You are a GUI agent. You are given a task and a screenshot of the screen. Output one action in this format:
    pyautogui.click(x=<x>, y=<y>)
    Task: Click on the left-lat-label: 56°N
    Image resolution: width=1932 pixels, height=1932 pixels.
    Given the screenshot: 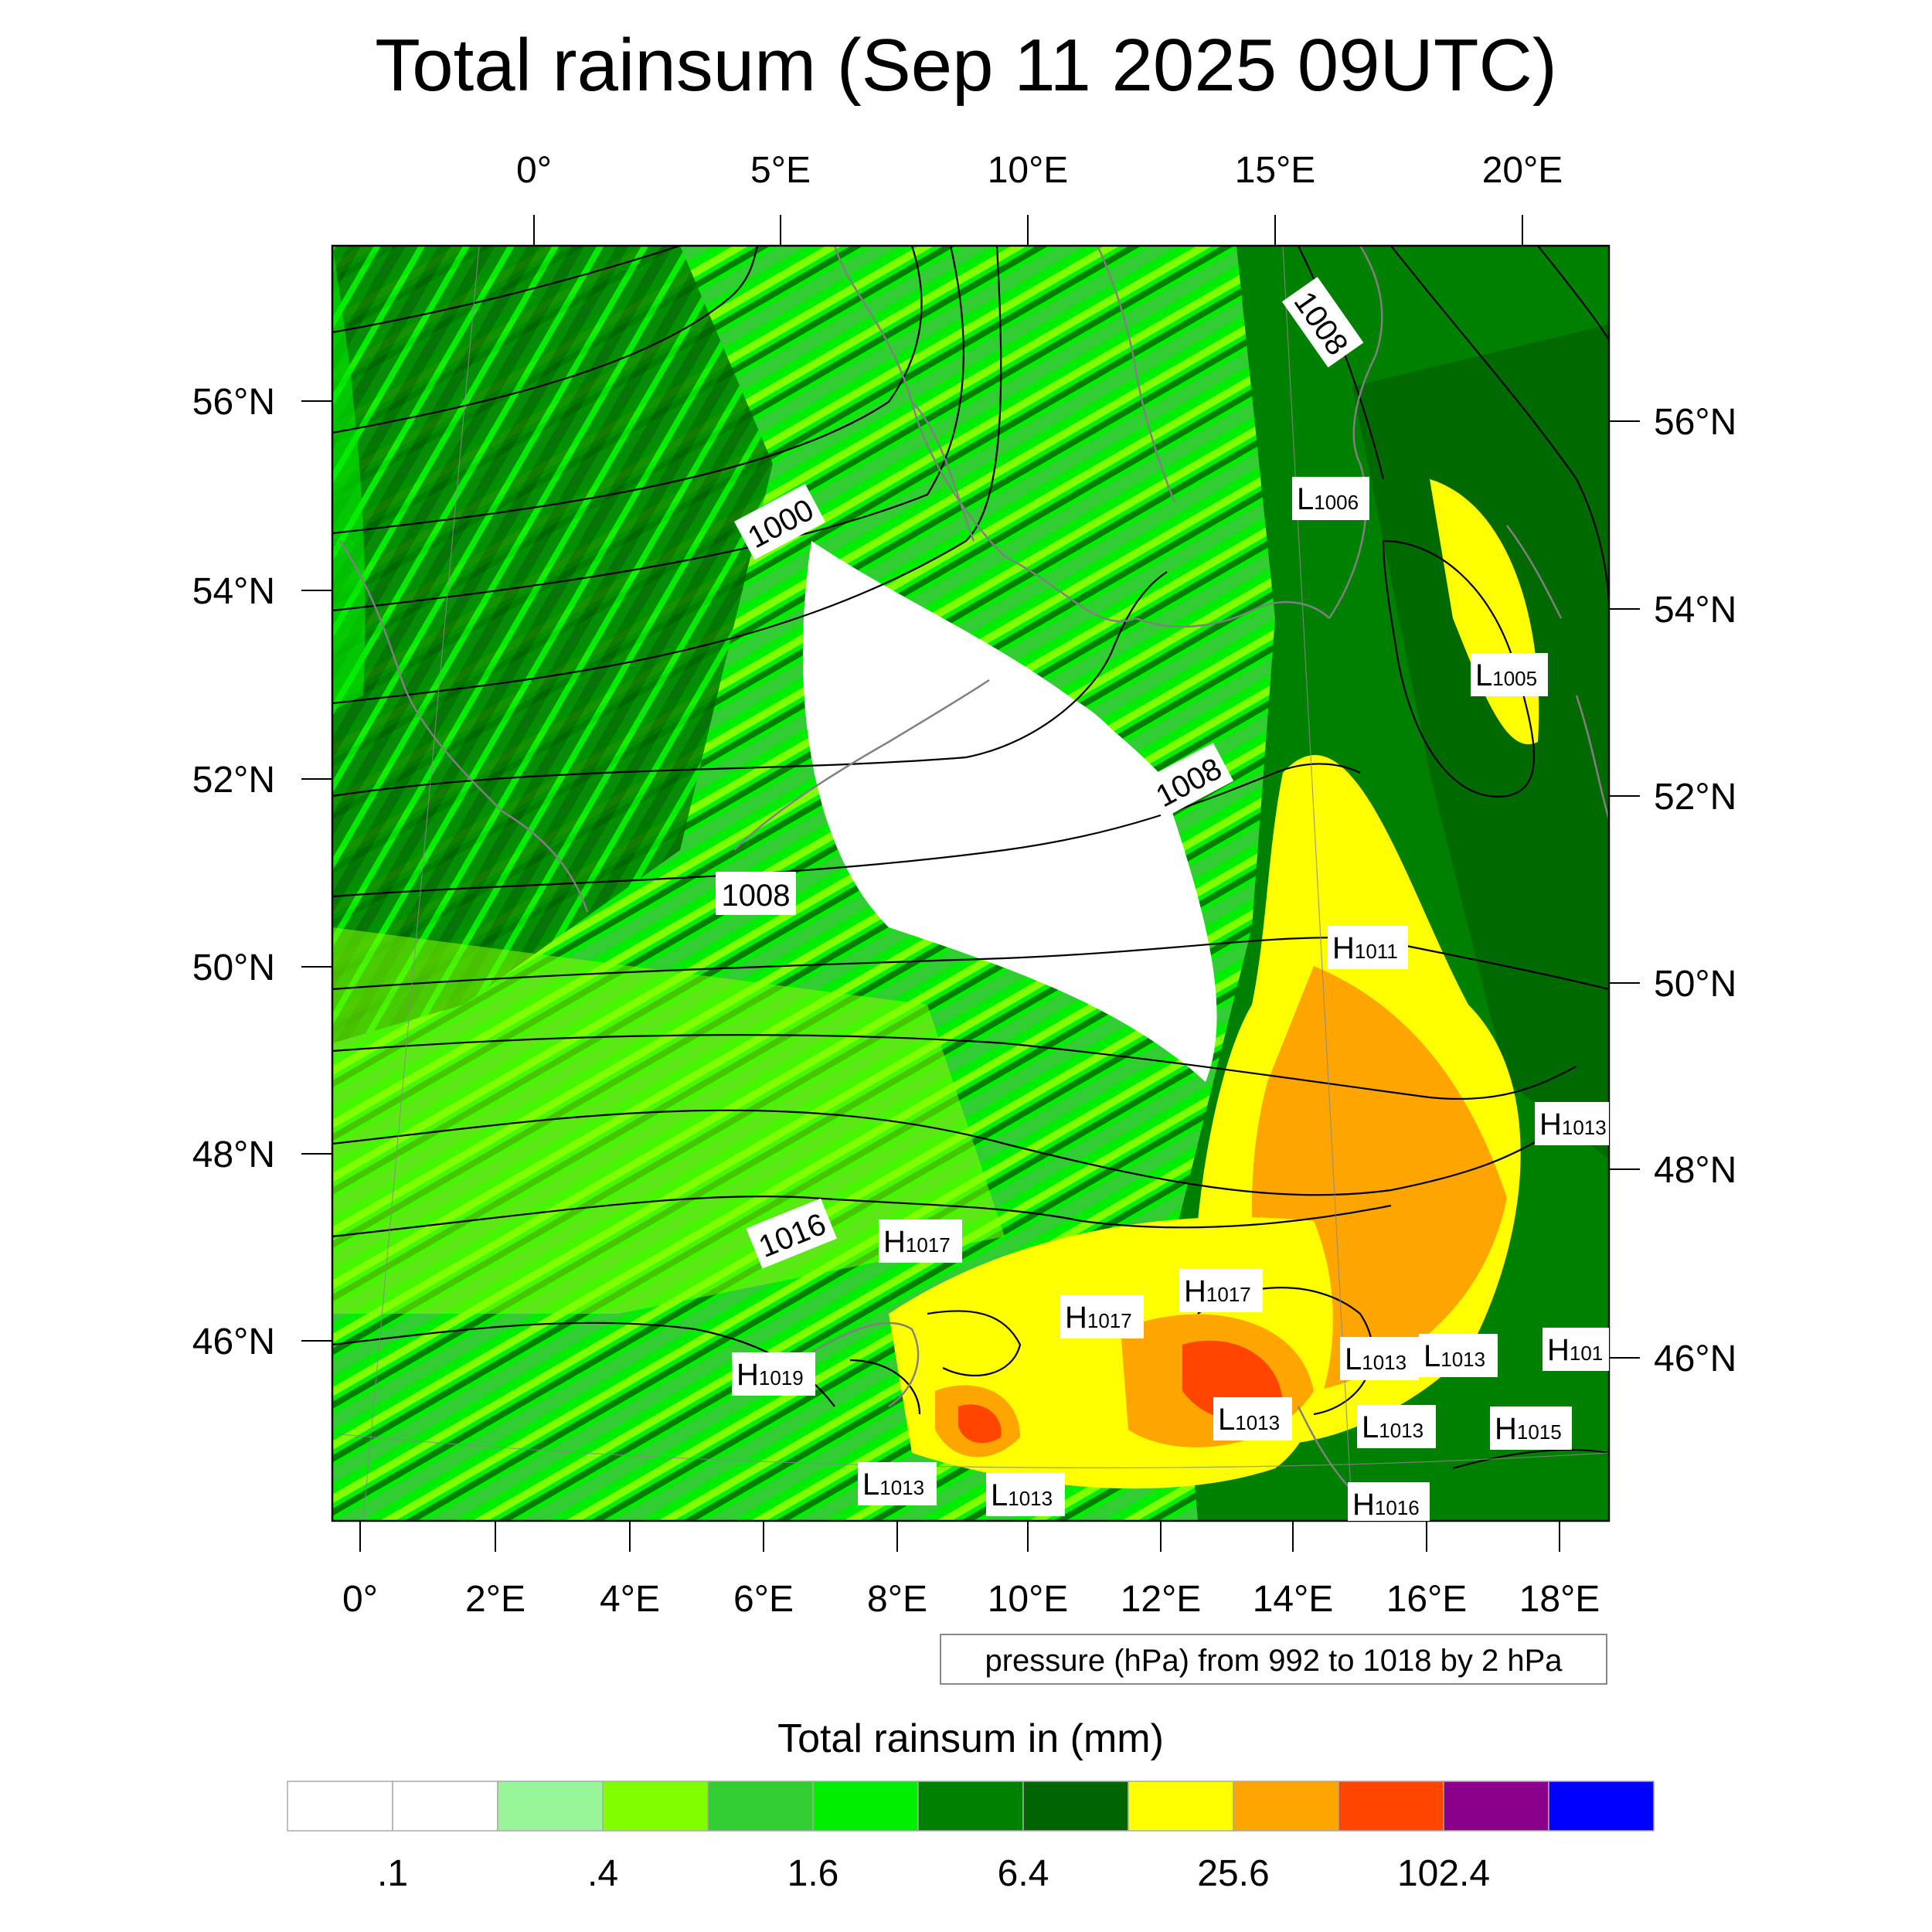 What is the action you would take?
    pyautogui.click(x=234, y=403)
    